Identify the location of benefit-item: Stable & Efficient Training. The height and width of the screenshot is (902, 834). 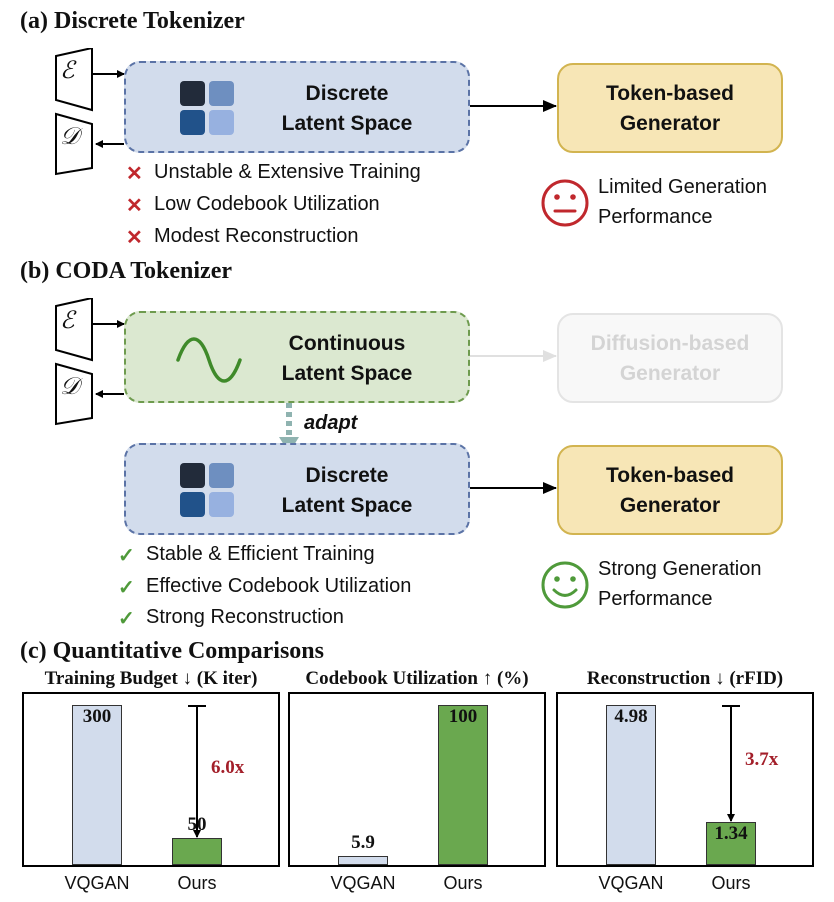
(260, 554).